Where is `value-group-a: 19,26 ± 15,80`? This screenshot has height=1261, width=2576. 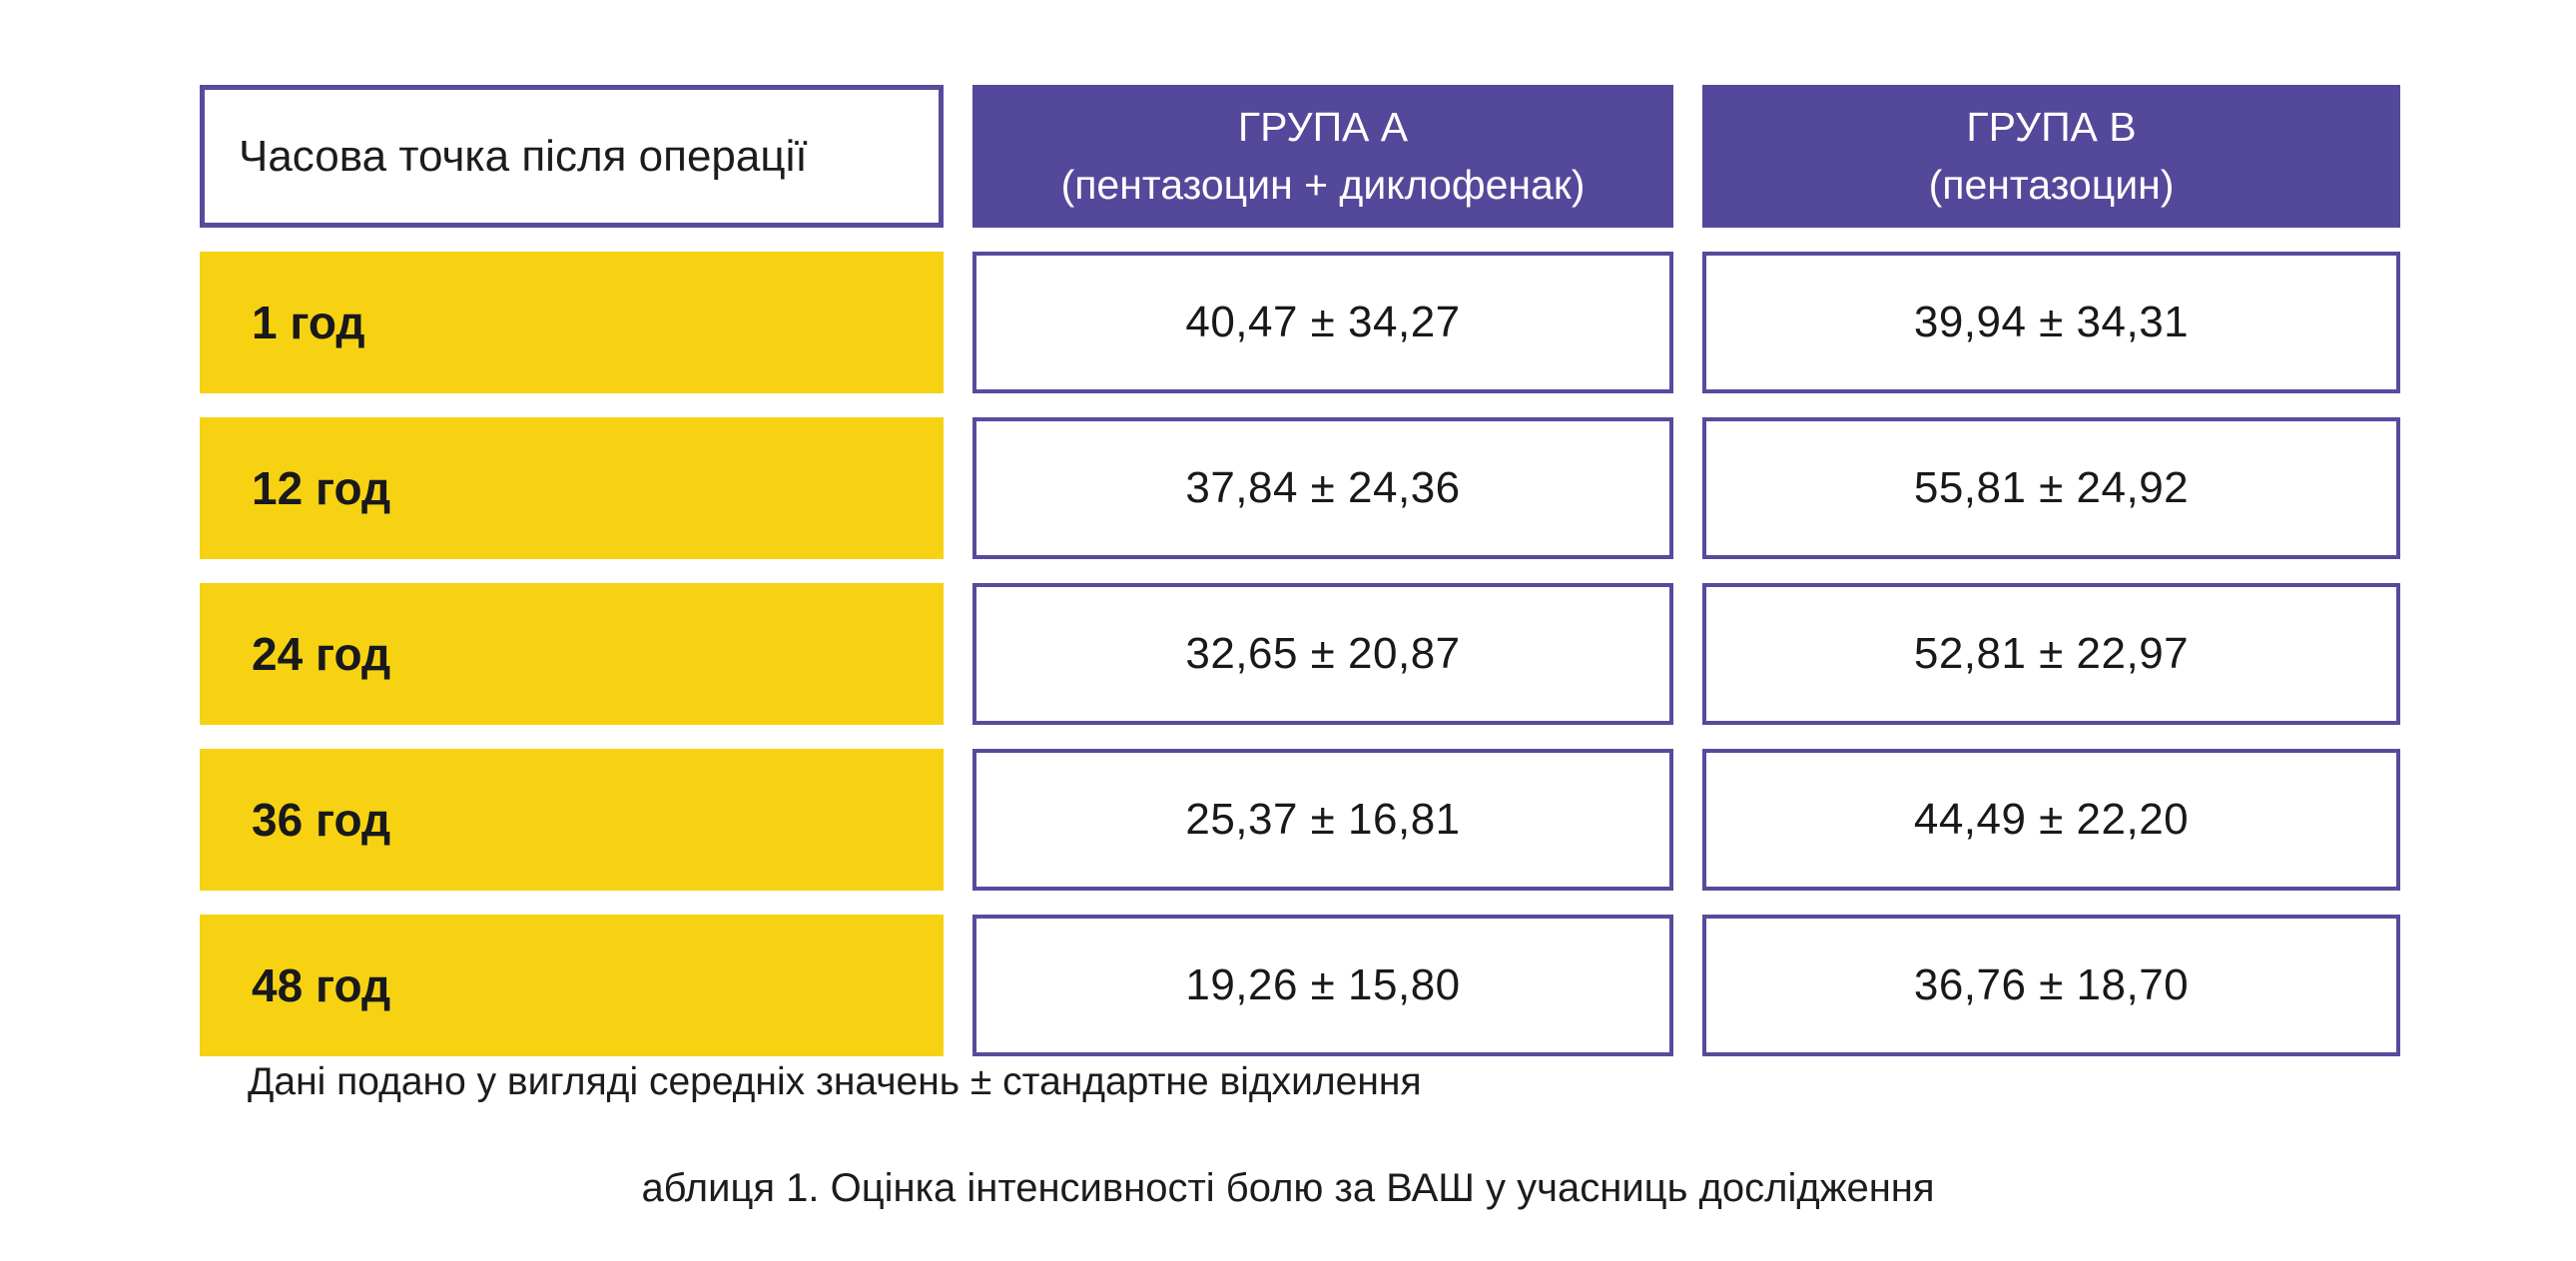
value-group-a: 19,26 ± 15,80 is located at coordinates (1322, 985).